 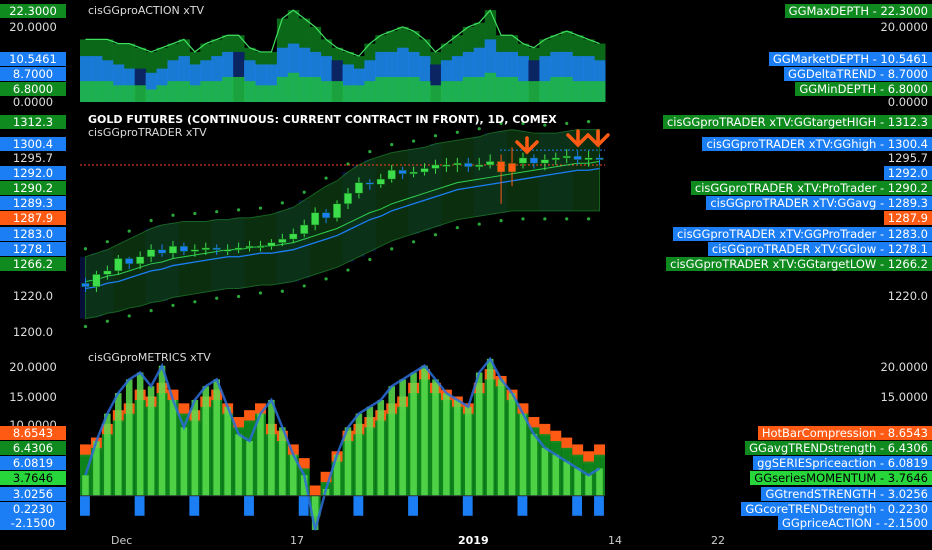 What do you see at coordinates (838, 448) in the screenshot?
I see `right-axis-label: GGavgTRENDstrength - 6.4306` at bounding box center [838, 448].